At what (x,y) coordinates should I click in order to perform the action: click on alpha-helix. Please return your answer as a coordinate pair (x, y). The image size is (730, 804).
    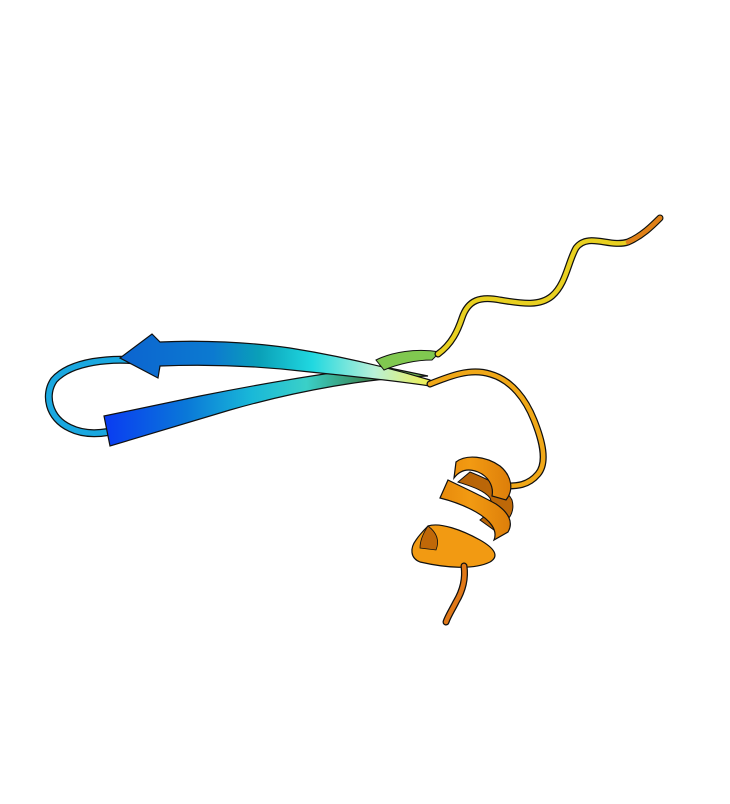
    Looking at the image, I should click on (462, 512).